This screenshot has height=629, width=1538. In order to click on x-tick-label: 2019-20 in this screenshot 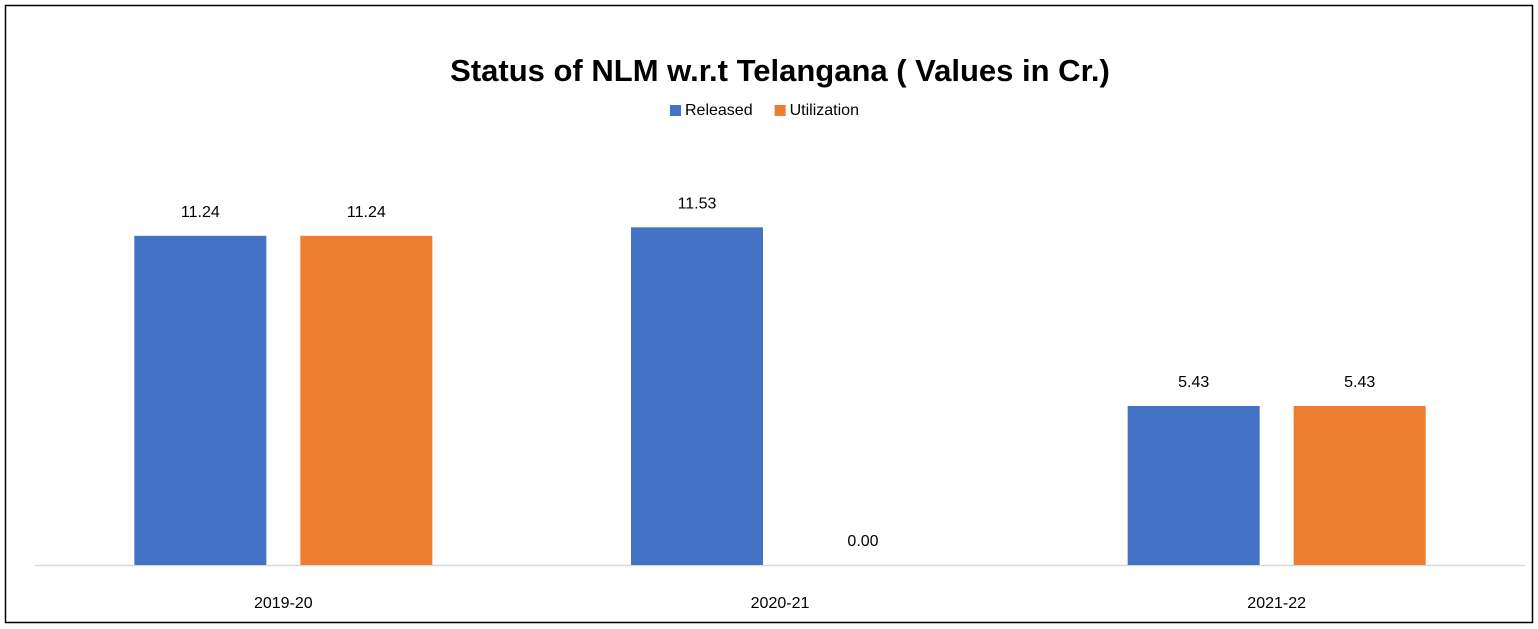, I will do `click(283, 603)`.